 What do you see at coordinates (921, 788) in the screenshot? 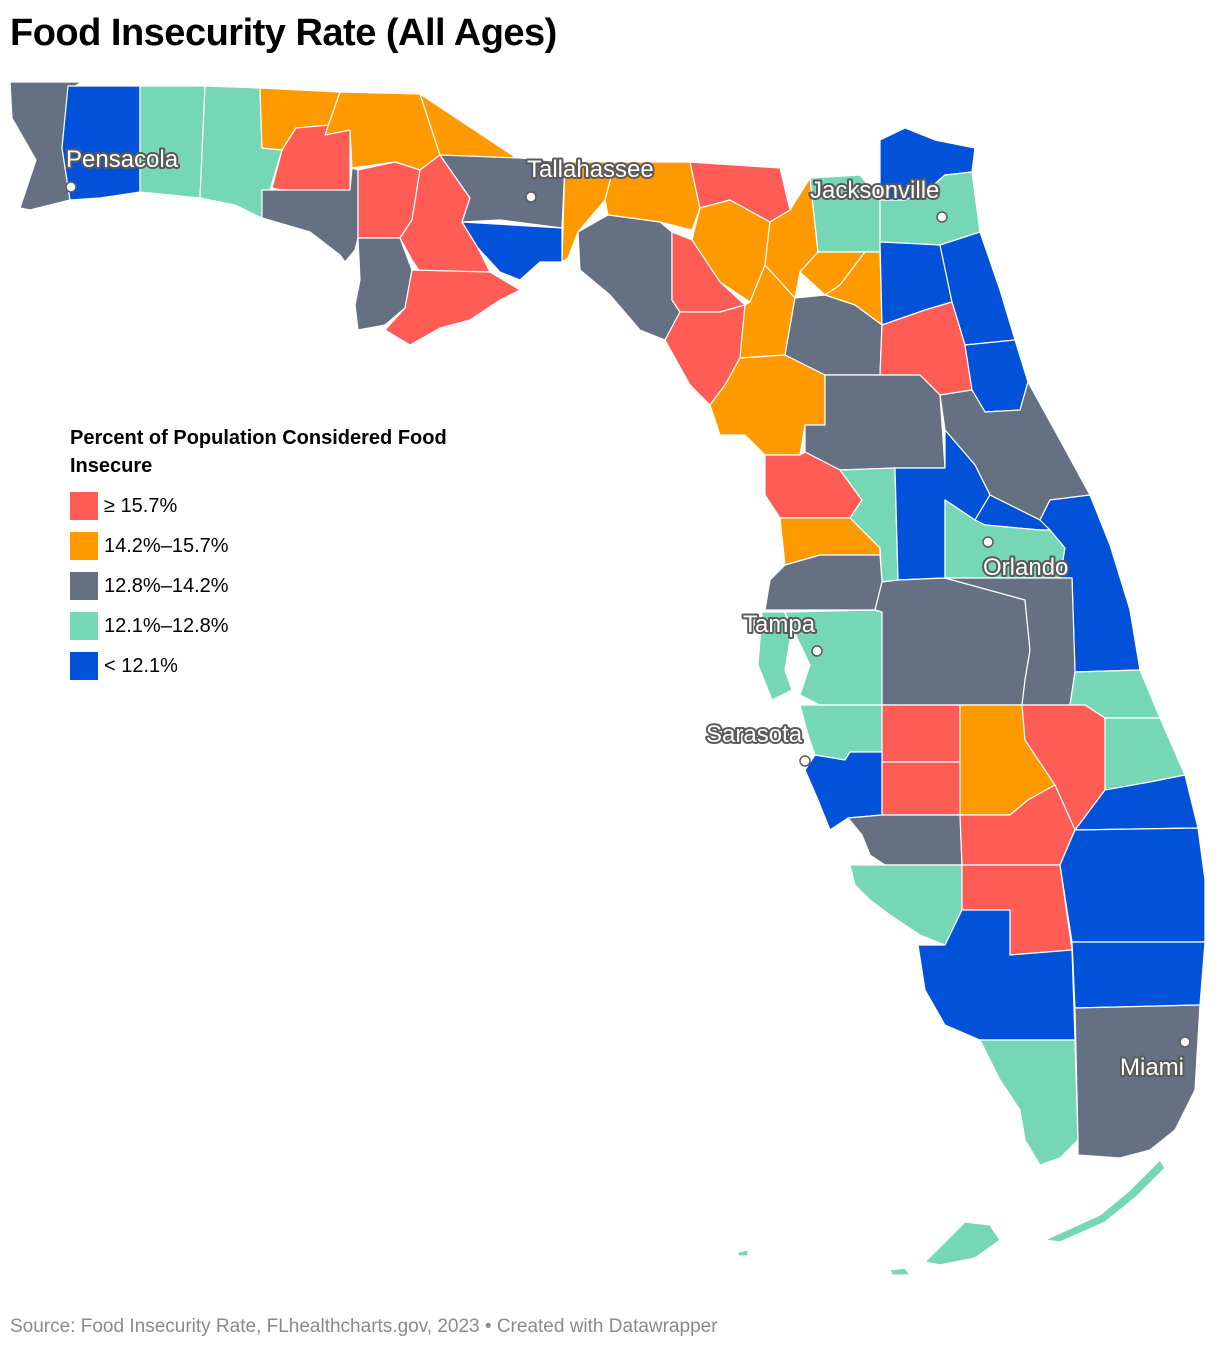
I see `county-desoto` at bounding box center [921, 788].